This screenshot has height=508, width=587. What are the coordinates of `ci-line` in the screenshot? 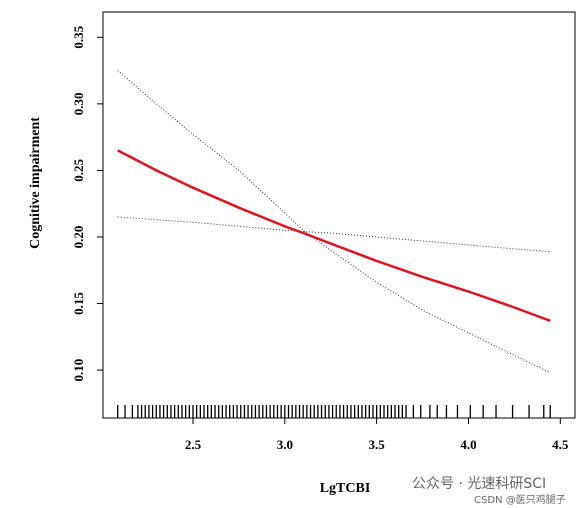 It's located at (334, 234).